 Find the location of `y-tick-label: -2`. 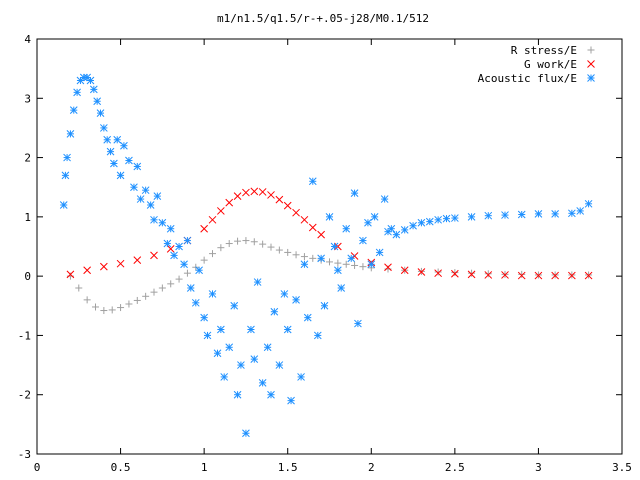

y-tick-label: -2 is located at coordinates (24, 395).